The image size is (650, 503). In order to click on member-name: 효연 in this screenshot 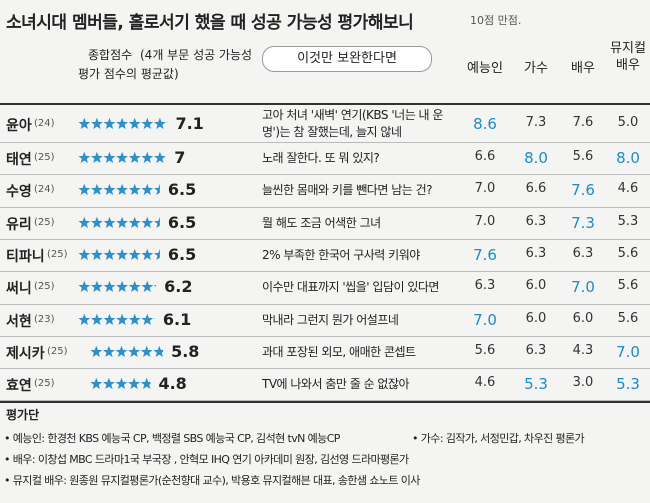, I will do `click(19, 386)`.